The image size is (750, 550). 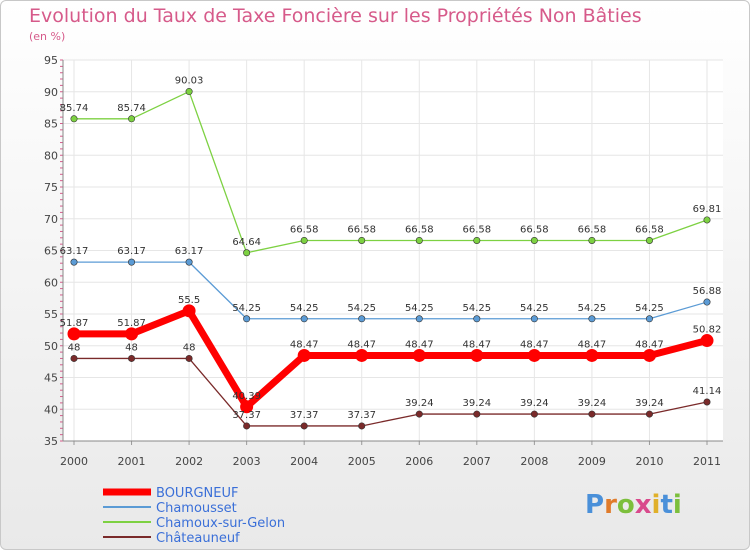 What do you see at coordinates (477, 461) in the screenshot?
I see `x-tick-label: 2007` at bounding box center [477, 461].